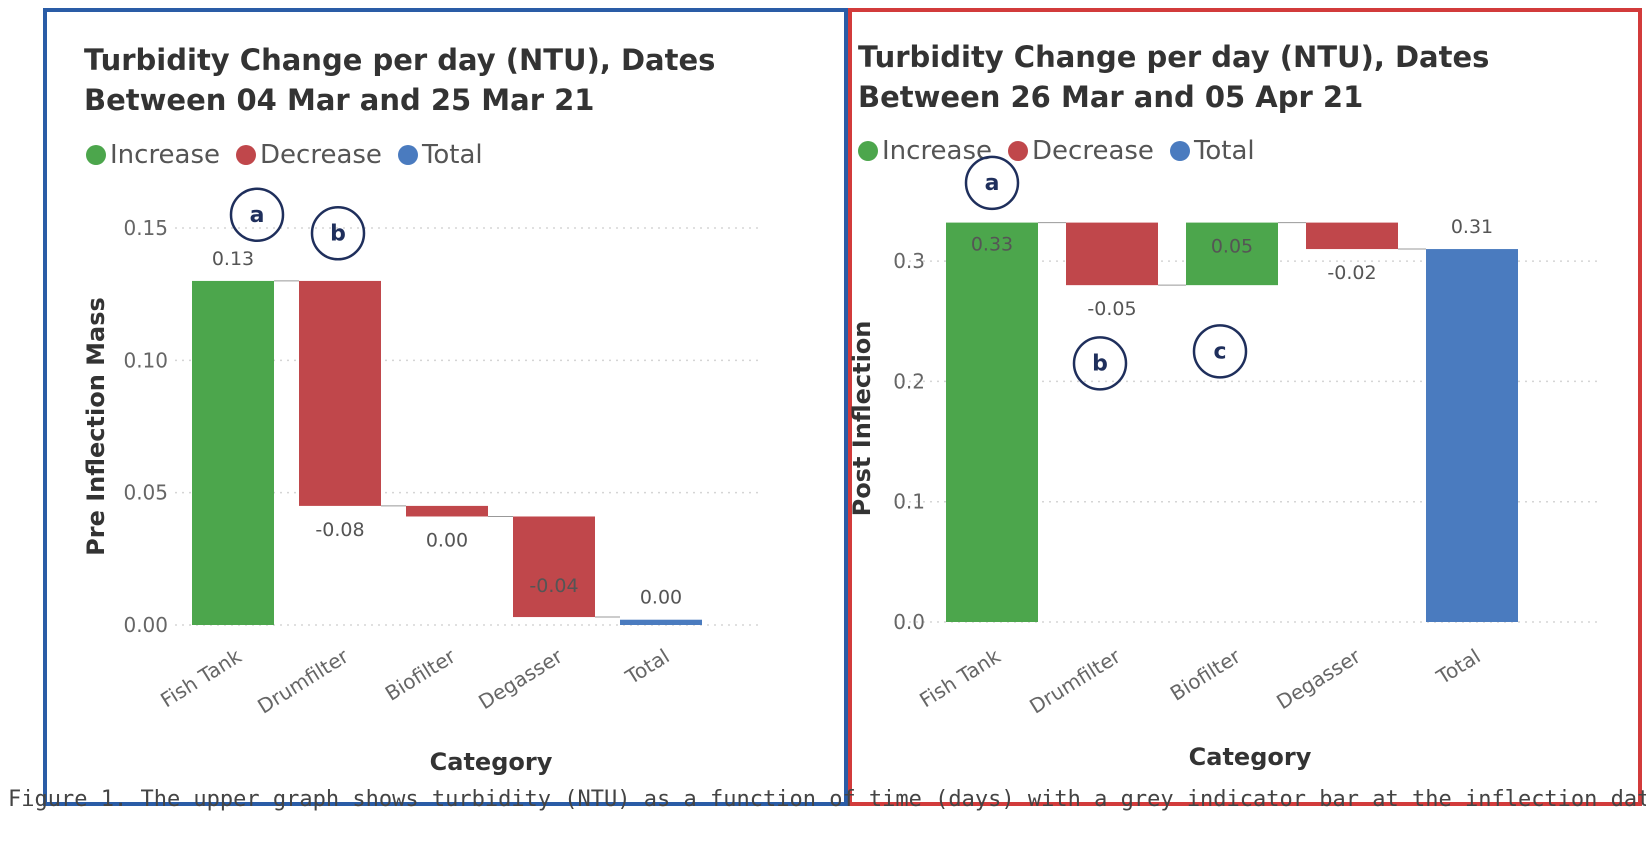 The image size is (1646, 862). Describe the element at coordinates (909, 622) in the screenshot. I see `y-tick-label: 0.0` at that location.